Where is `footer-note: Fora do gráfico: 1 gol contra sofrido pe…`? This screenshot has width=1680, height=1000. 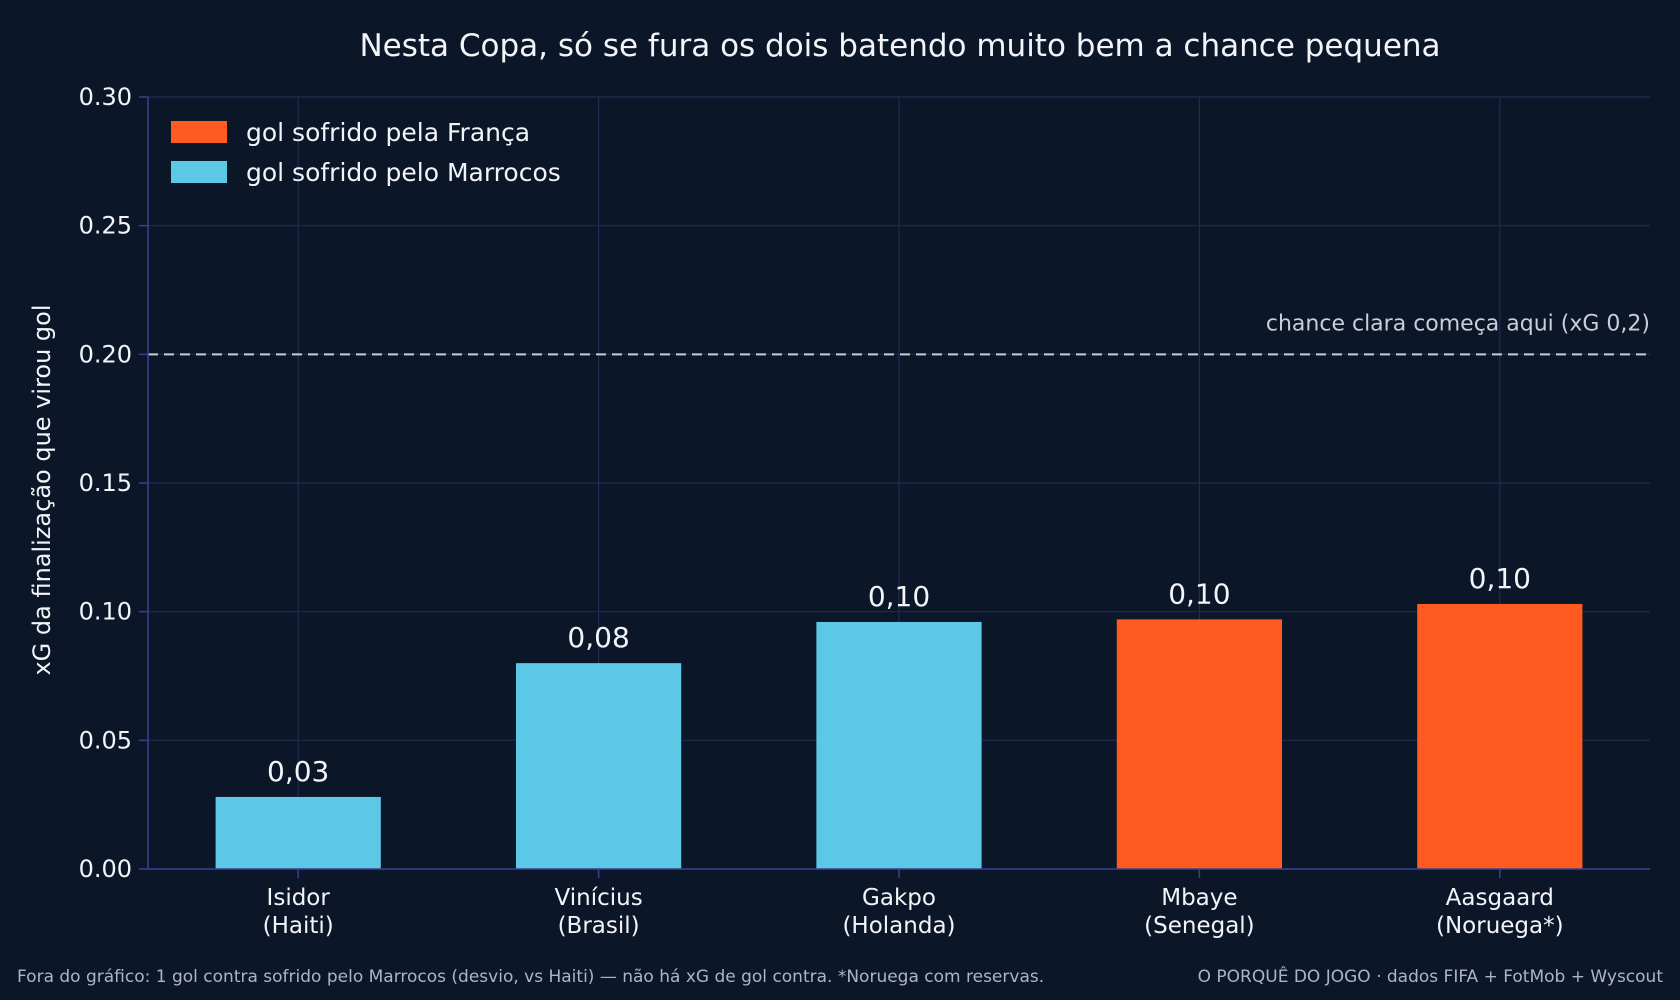 footer-note: Fora do gráfico: 1 gol contra sofrido pe… is located at coordinates (530, 977).